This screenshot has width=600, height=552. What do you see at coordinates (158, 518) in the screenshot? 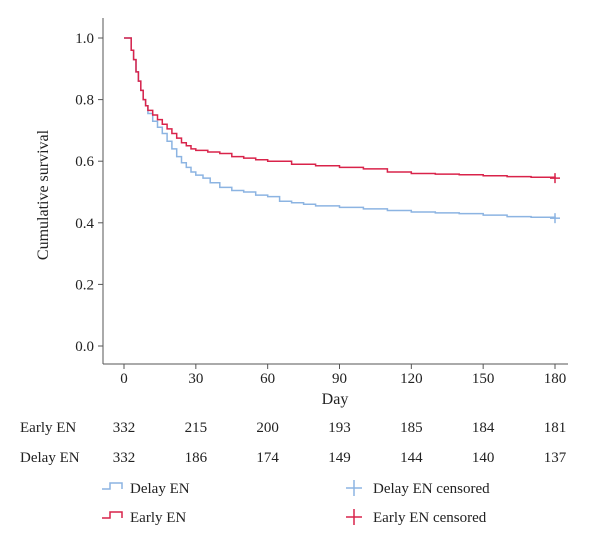
I see `legend-label: Early EN` at bounding box center [158, 518].